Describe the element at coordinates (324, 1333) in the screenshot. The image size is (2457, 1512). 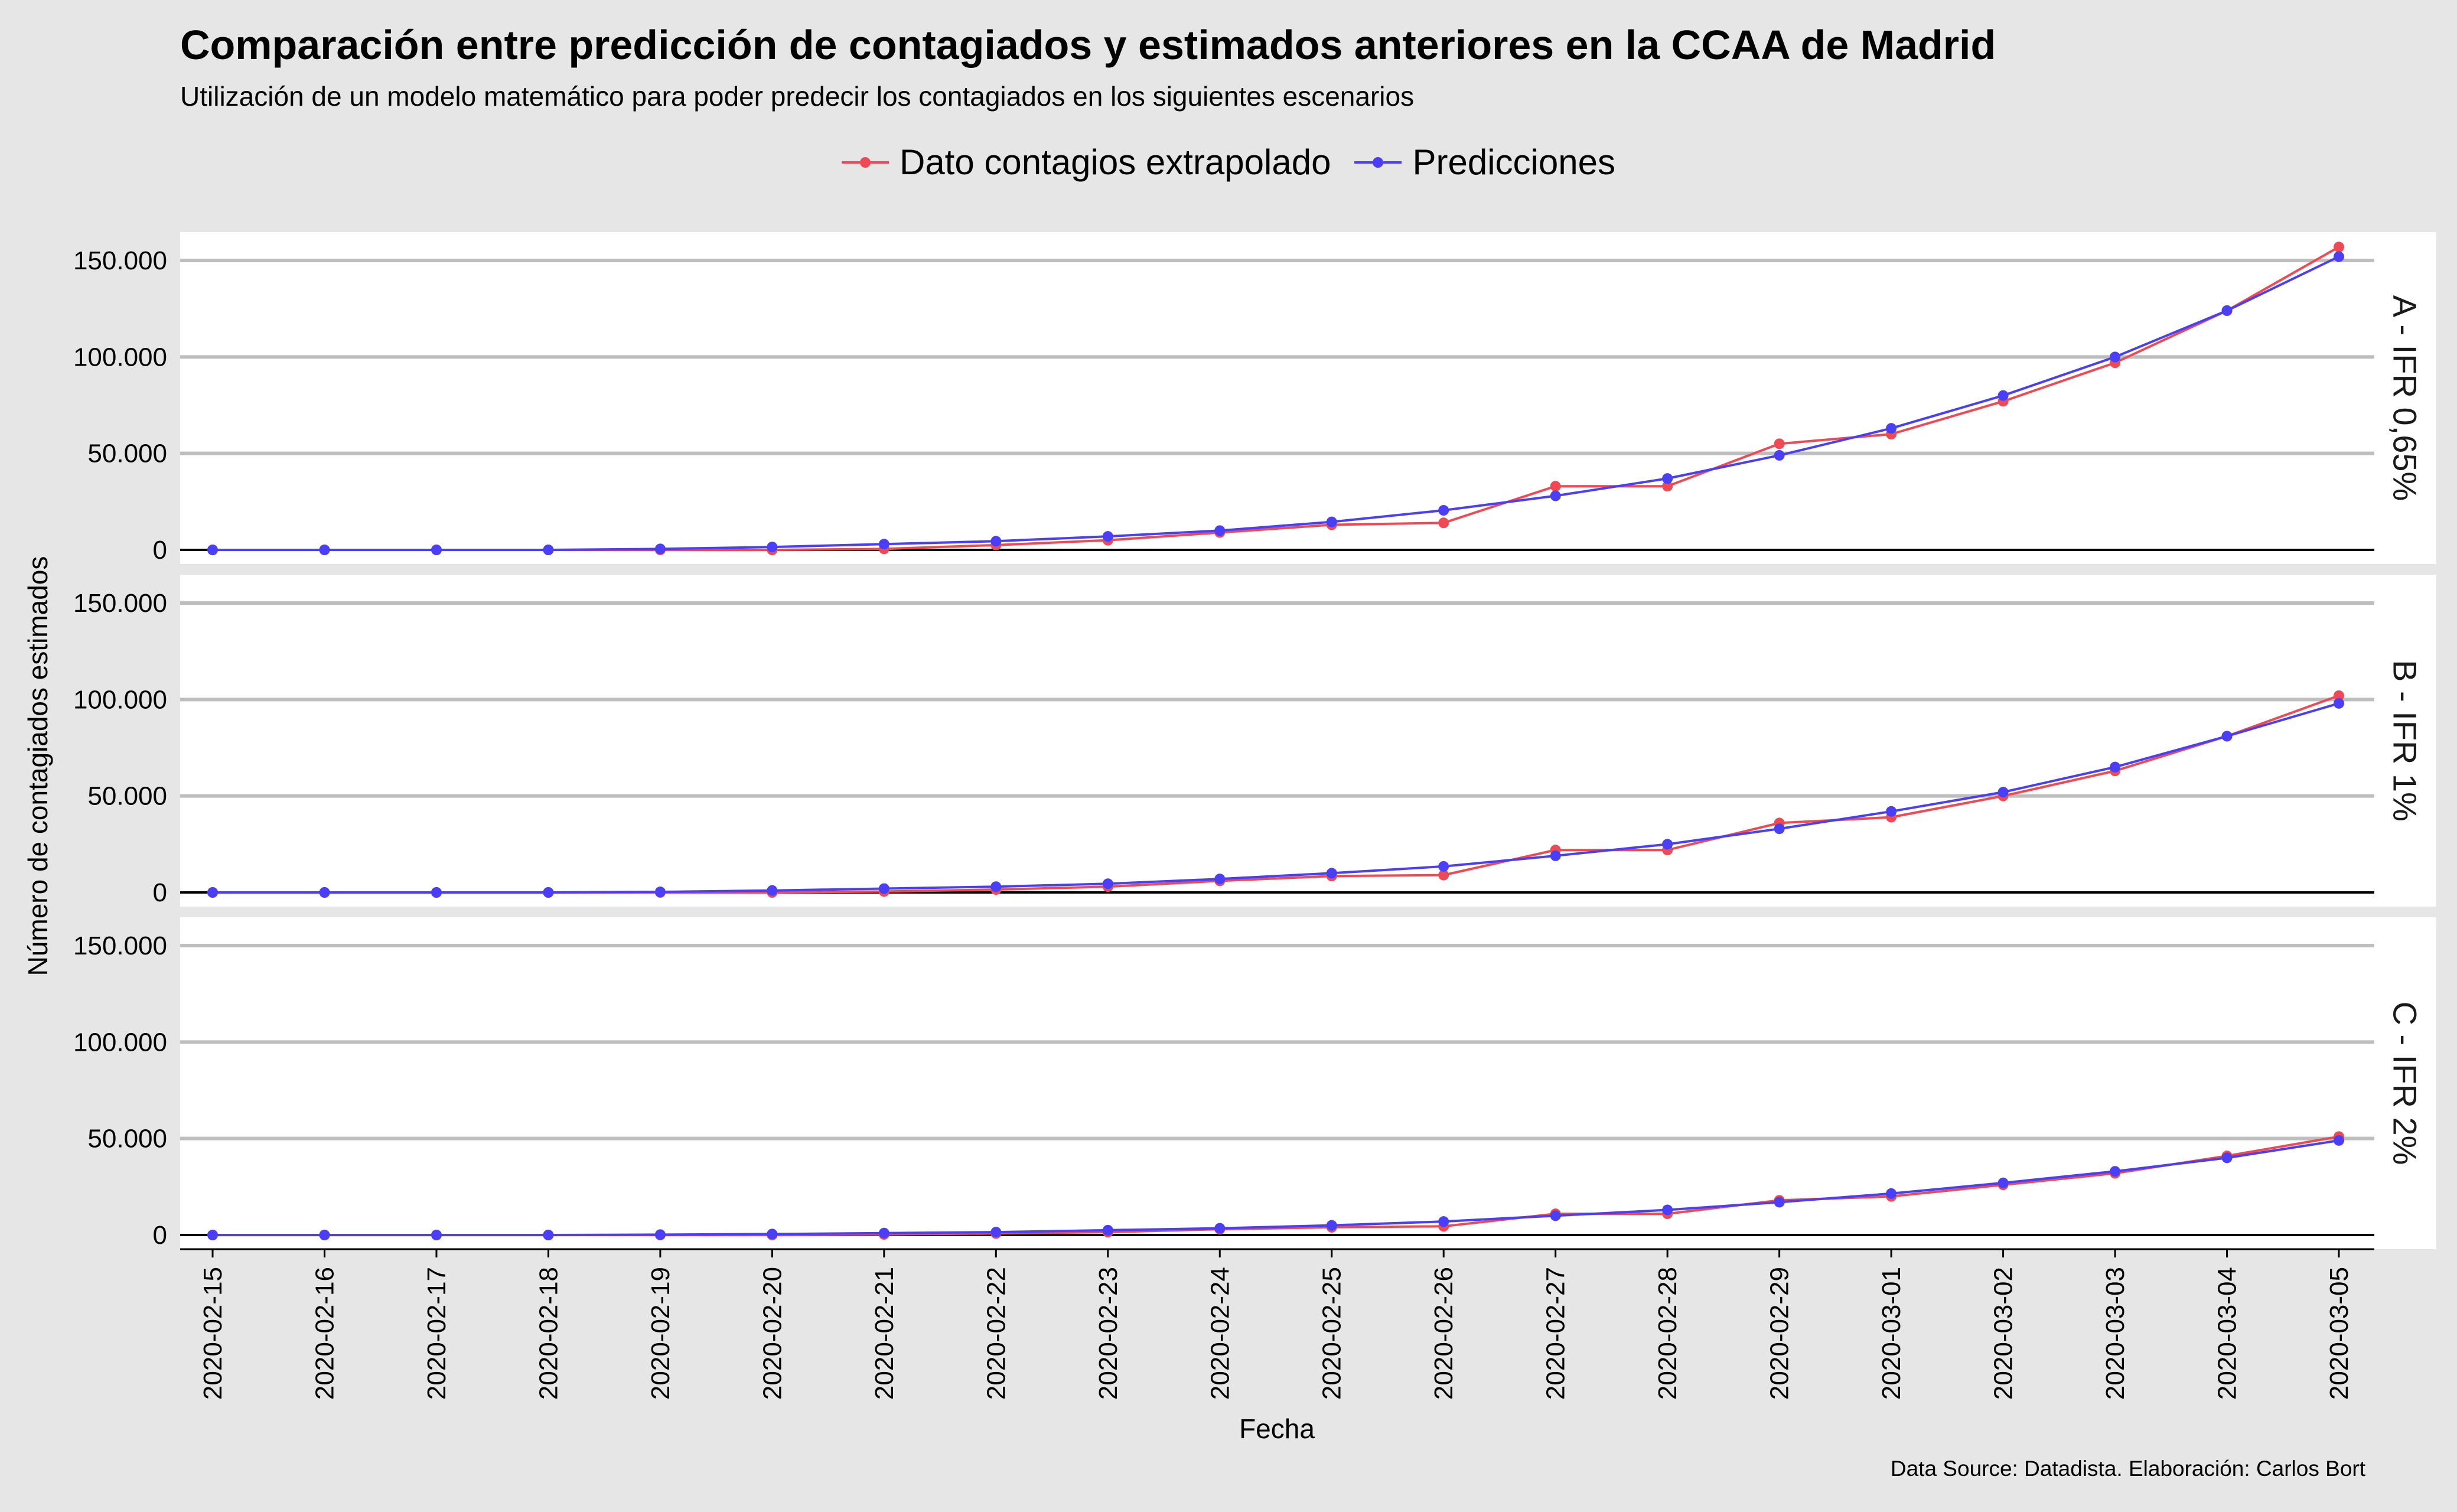
I see `x-tick-label: 2020-02-16` at that location.